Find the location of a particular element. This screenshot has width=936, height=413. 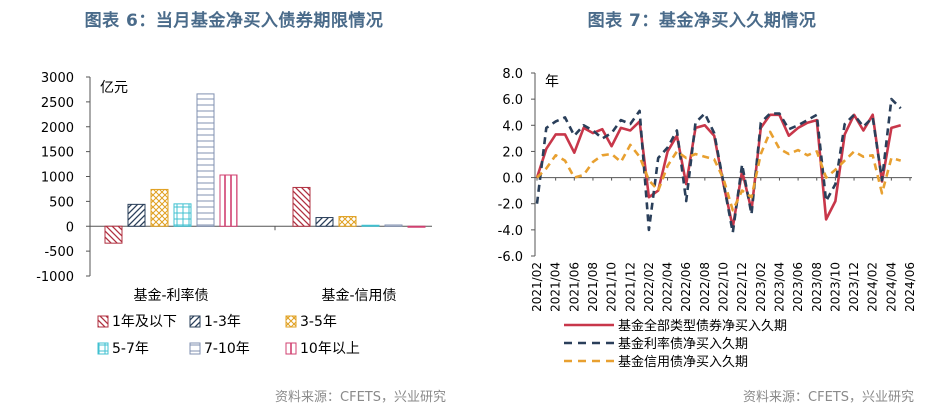

right-chart-title: 图表 7：基金净买入久期情况 is located at coordinates (702, 21).